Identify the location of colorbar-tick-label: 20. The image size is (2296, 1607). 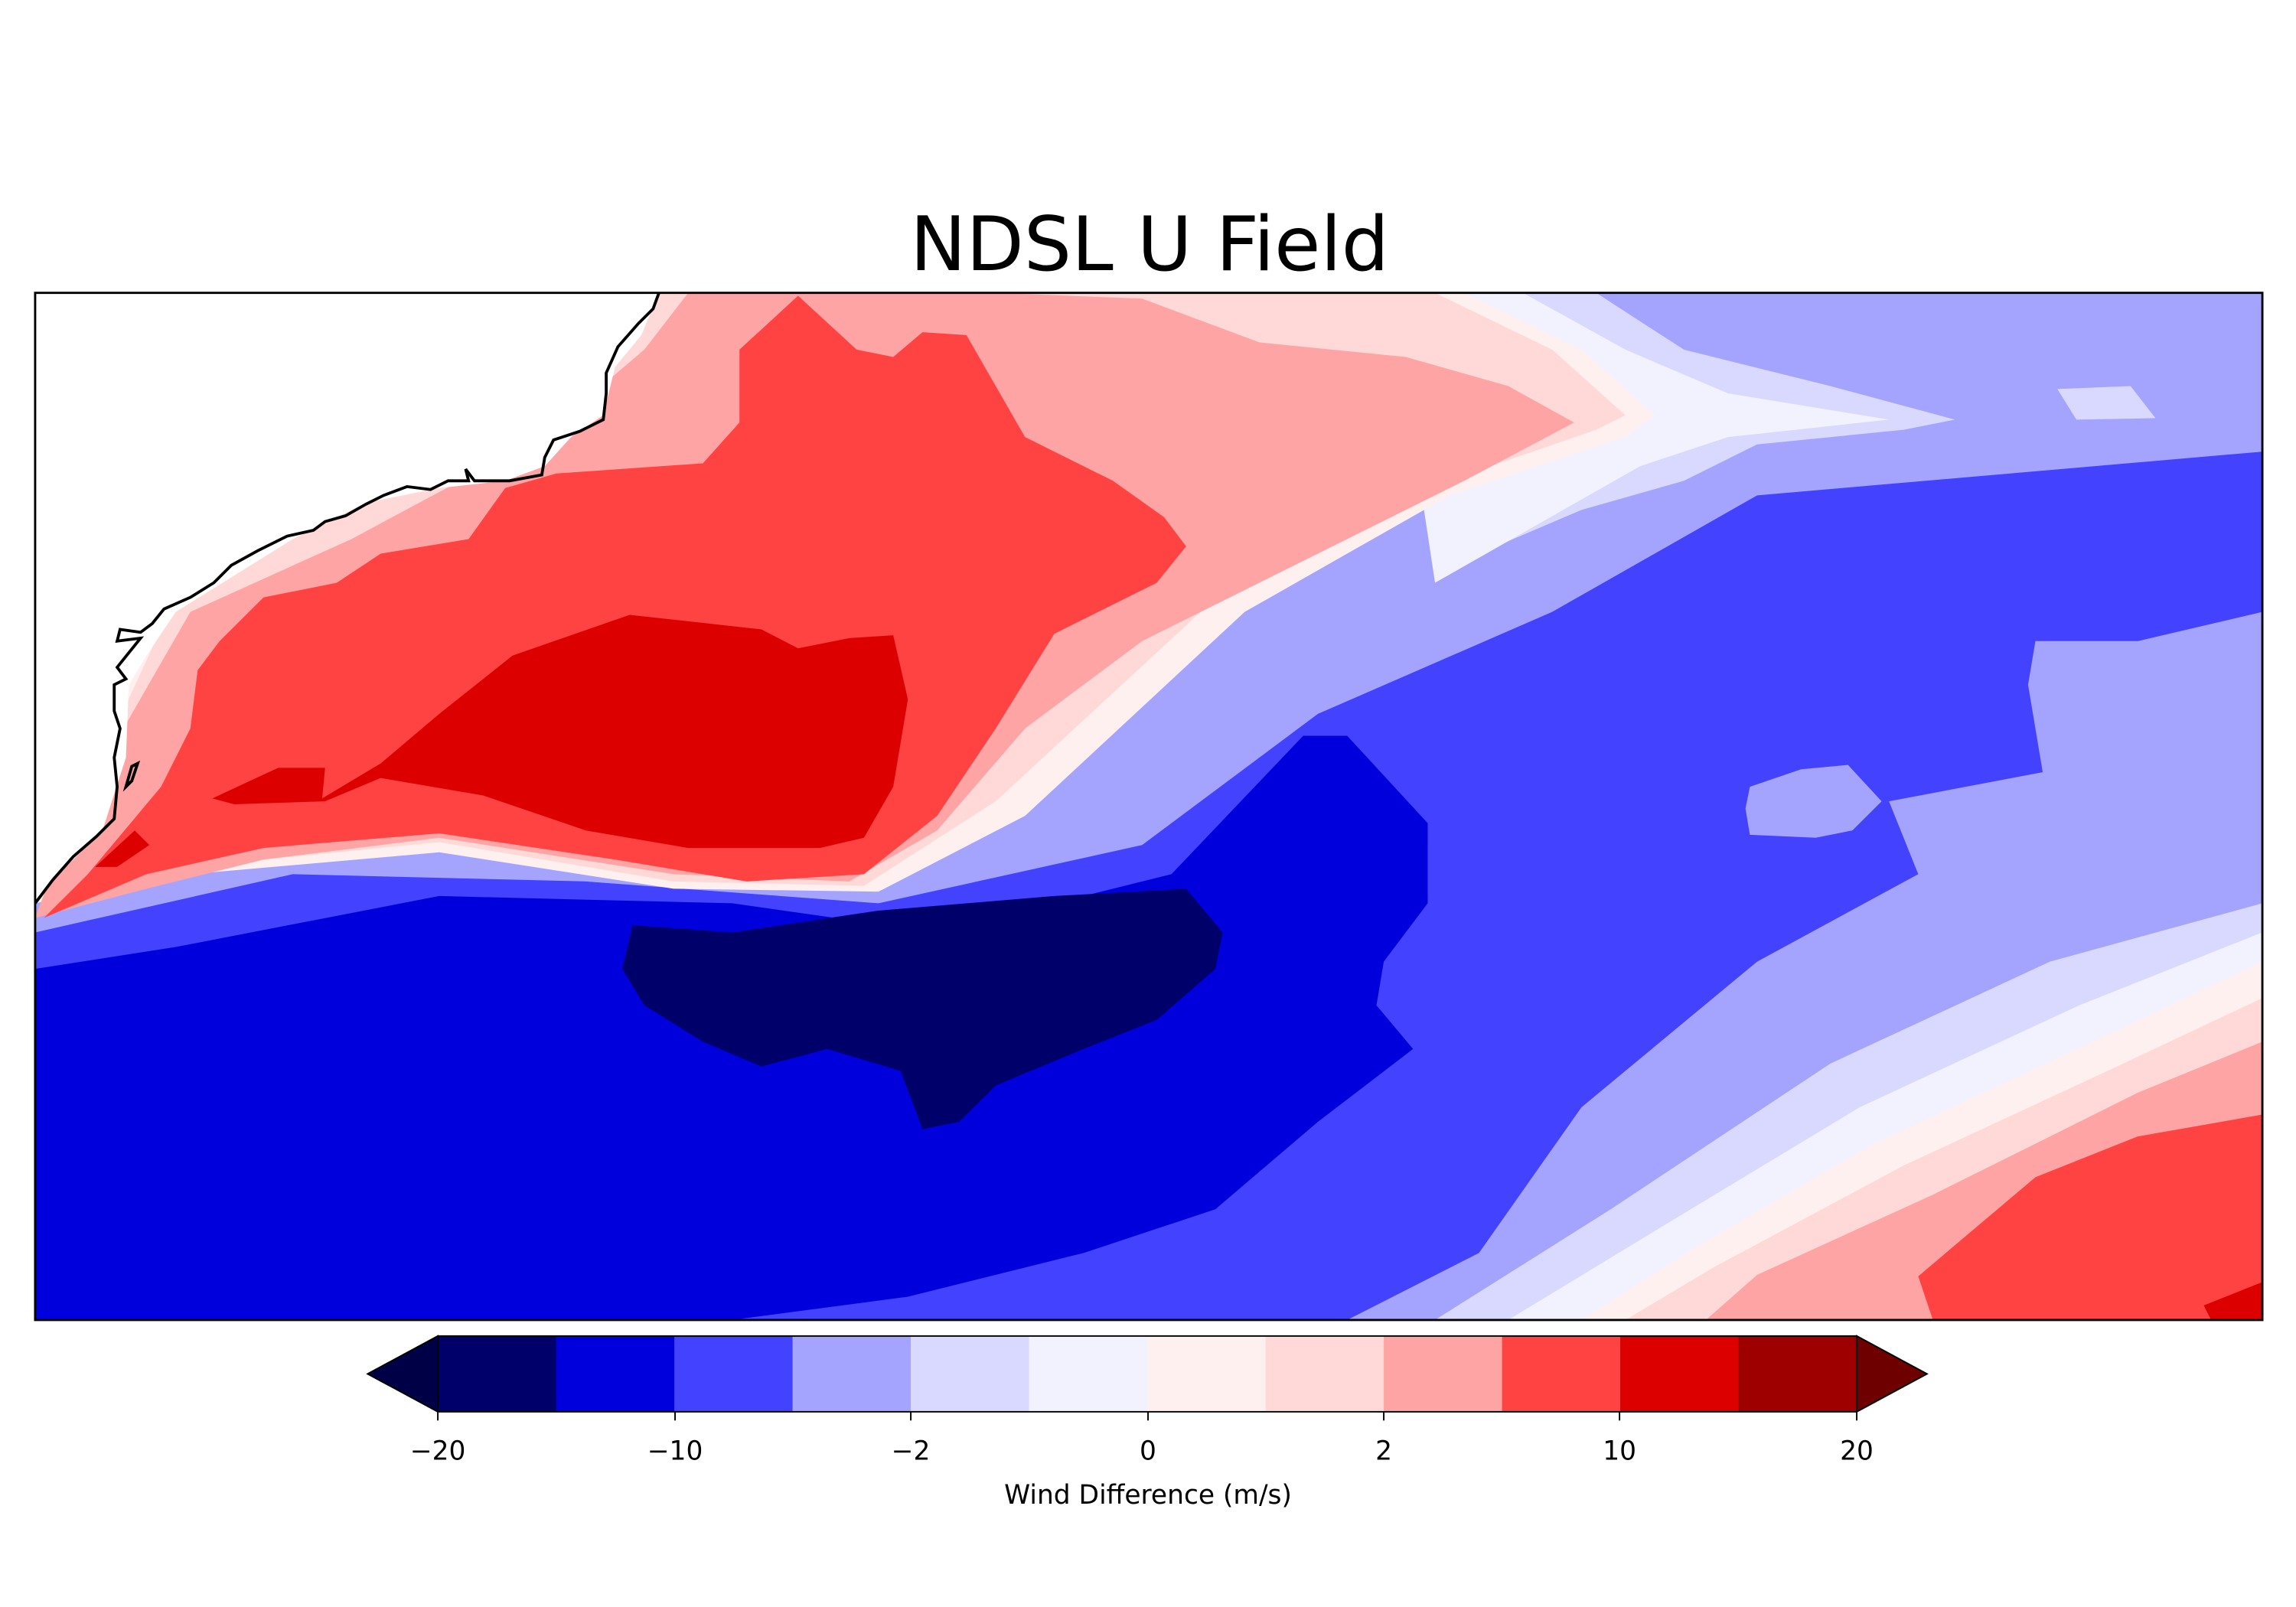
(1857, 1451).